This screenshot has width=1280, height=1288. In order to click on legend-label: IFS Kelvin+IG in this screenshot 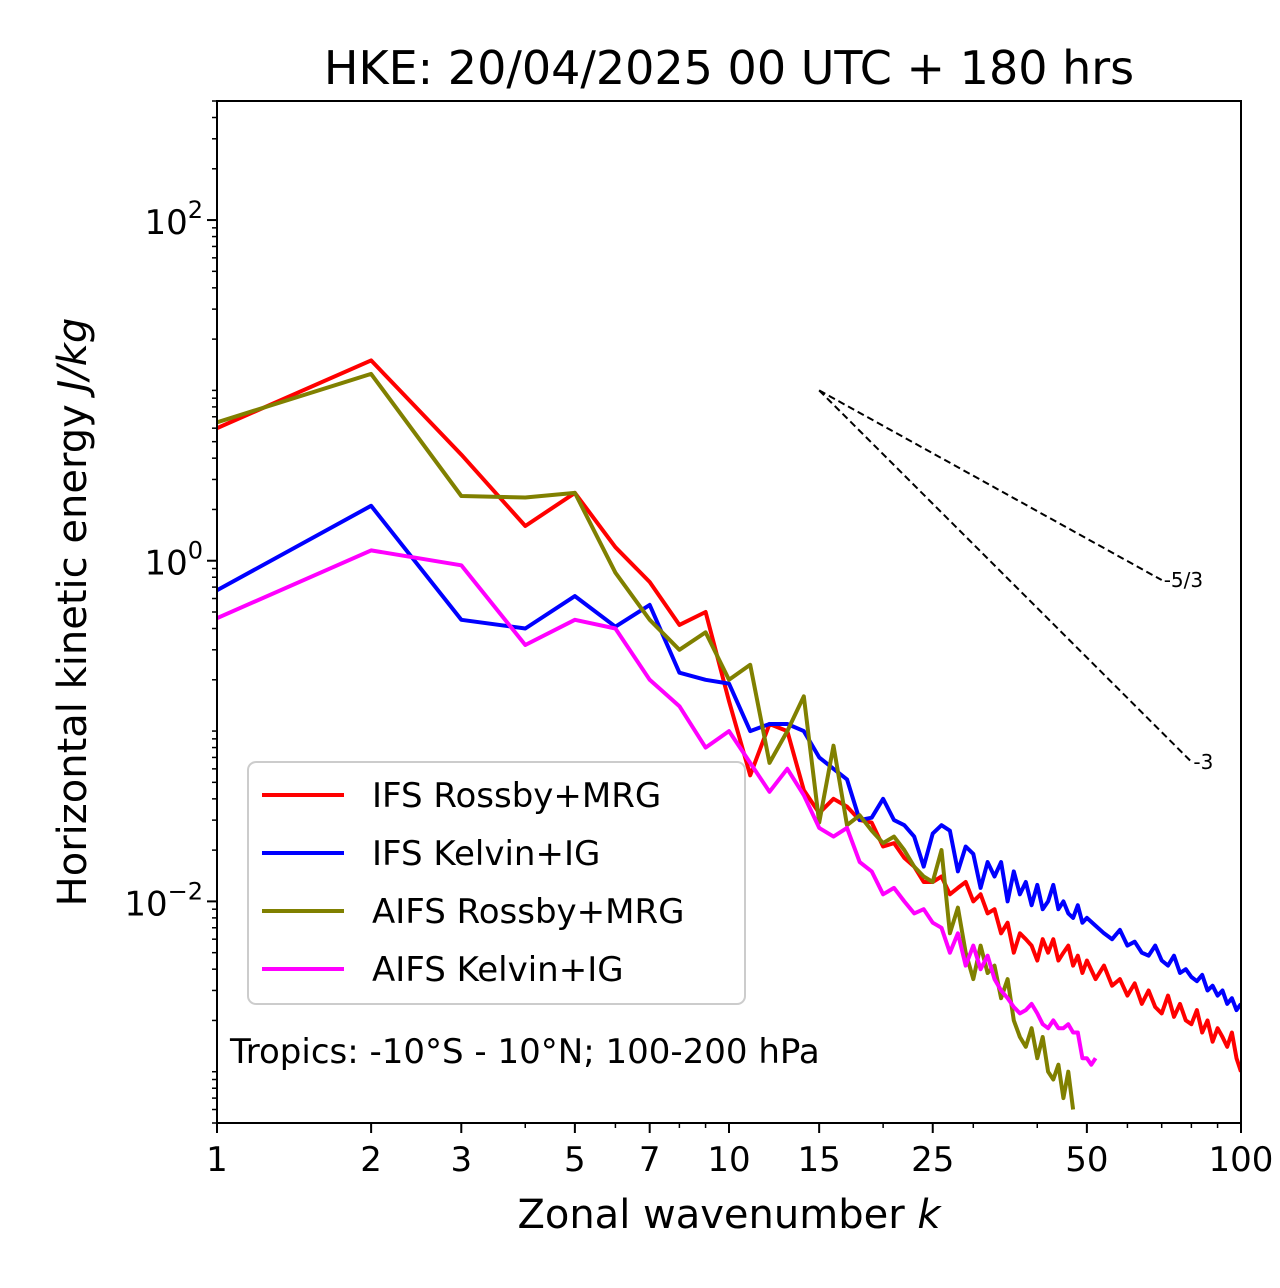, I will do `click(486, 854)`.